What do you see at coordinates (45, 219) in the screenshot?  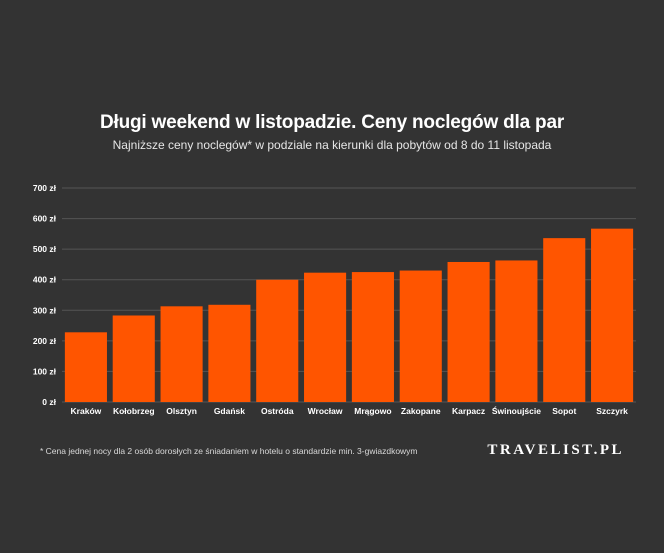 I see `y-tick-label: 600 zł` at bounding box center [45, 219].